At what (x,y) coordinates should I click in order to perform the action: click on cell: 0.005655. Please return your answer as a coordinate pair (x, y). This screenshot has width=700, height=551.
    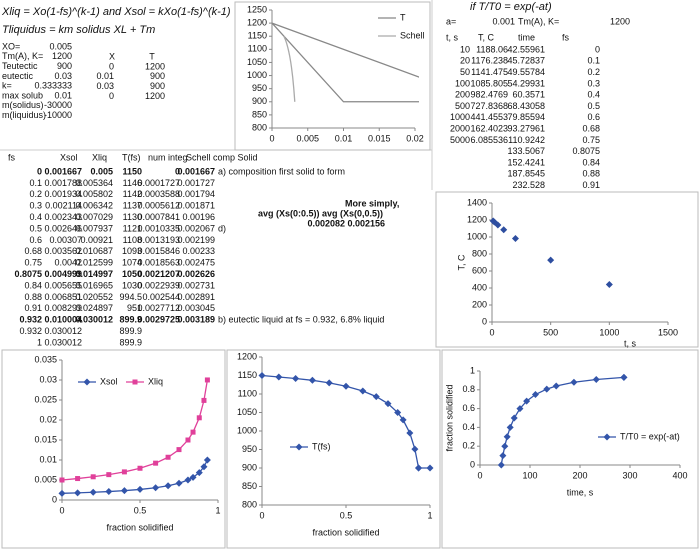
    Looking at the image, I should click on (63, 285).